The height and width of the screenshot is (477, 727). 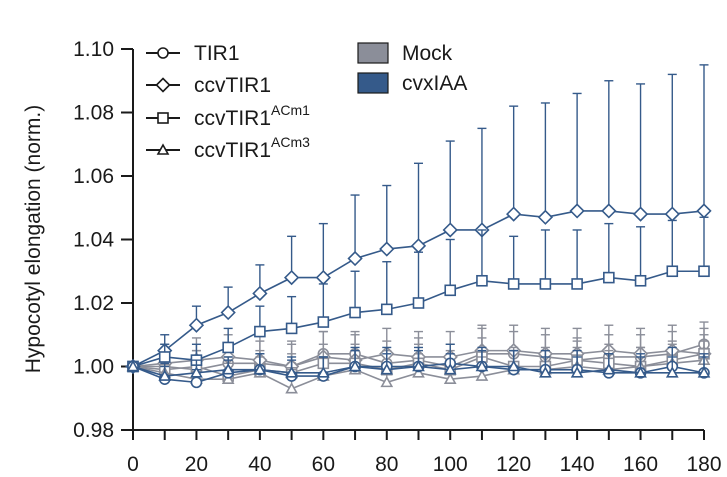 I want to click on legend-label: ccvTIR1ACm1, so click(x=252, y=116).